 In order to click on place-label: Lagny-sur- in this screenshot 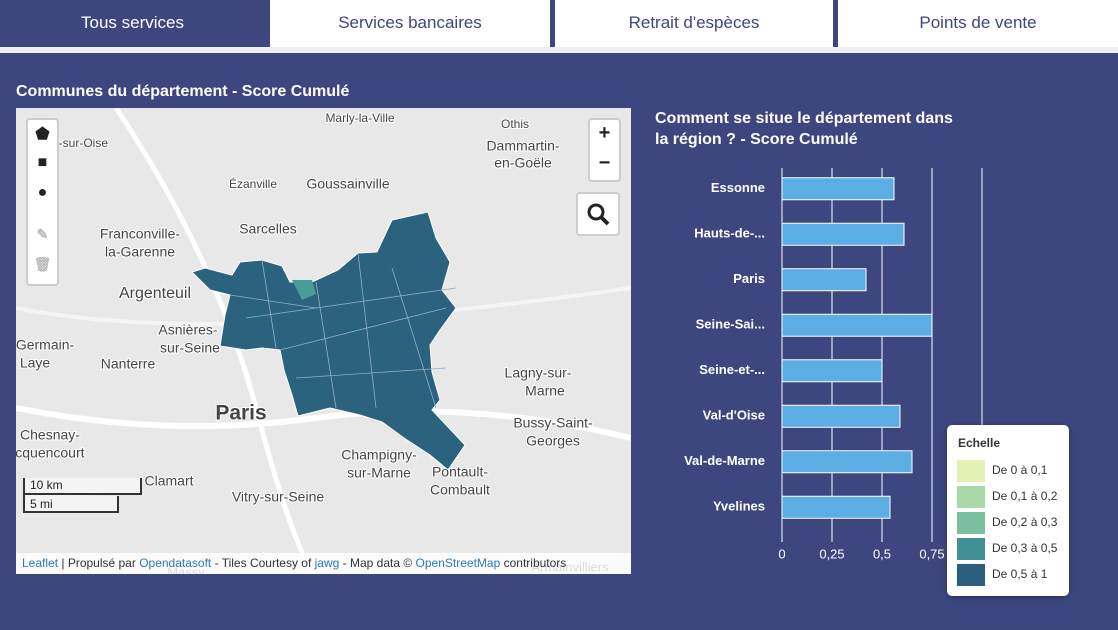, I will do `click(538, 373)`.